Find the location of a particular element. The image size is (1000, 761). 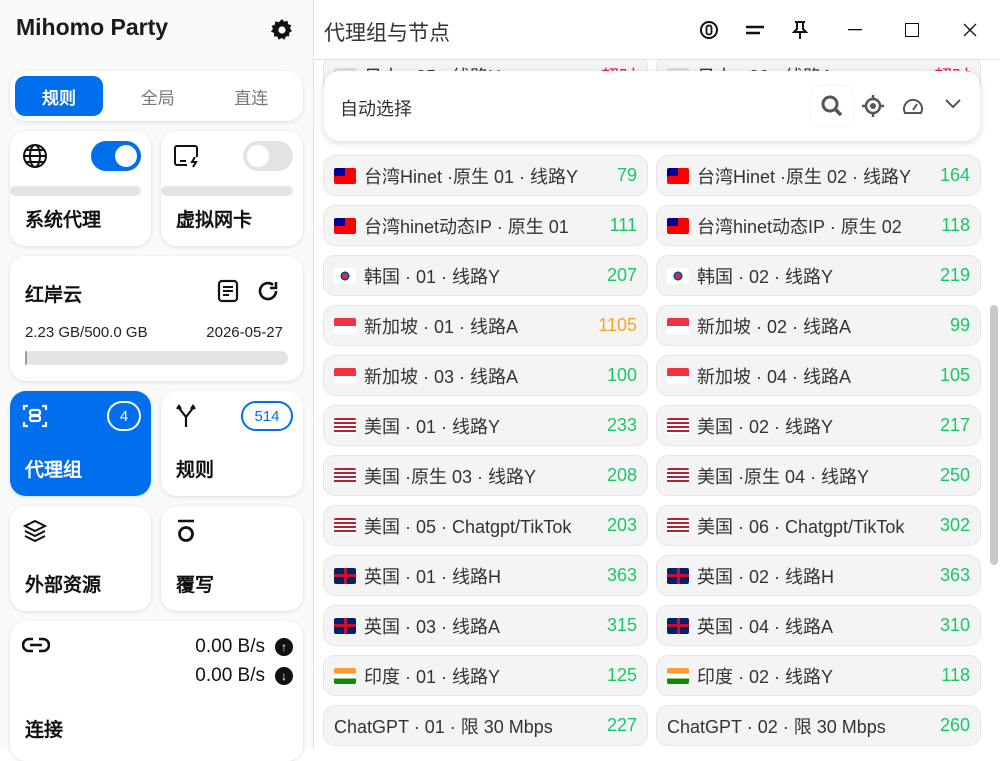

close-icon is located at coordinates (970, 30).